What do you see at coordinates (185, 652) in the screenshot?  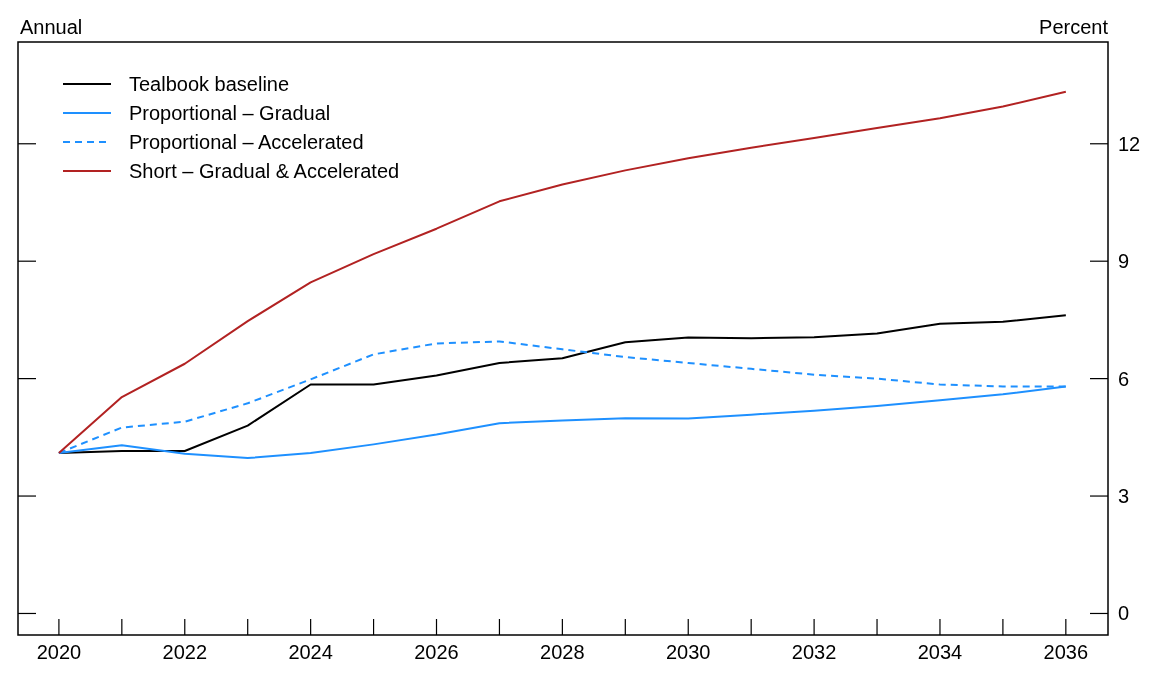 I see `x-tick-label: 2022` at bounding box center [185, 652].